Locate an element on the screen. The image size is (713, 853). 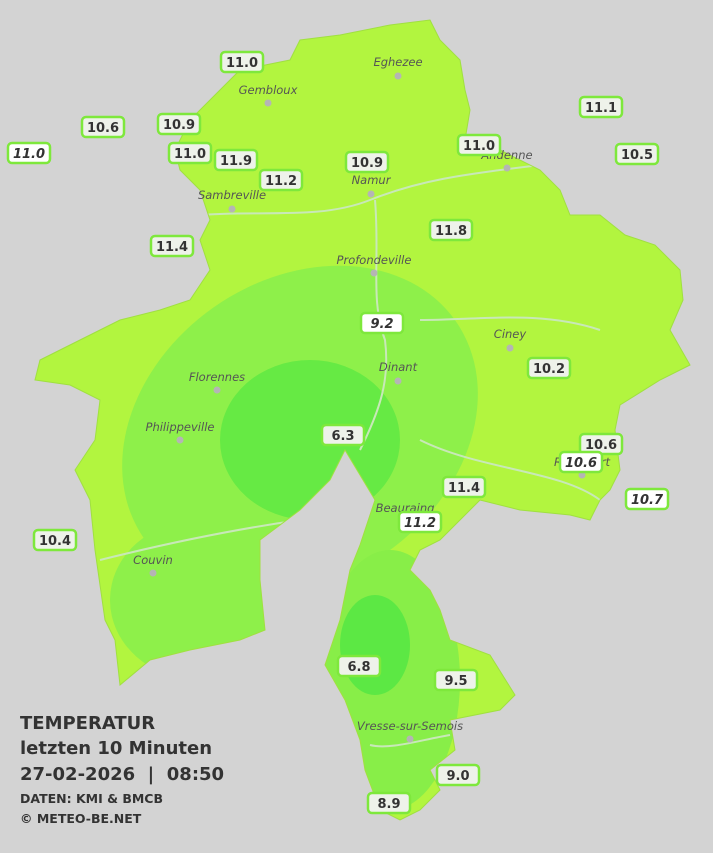
place-label: Sambreville is located at coordinates (232, 195).